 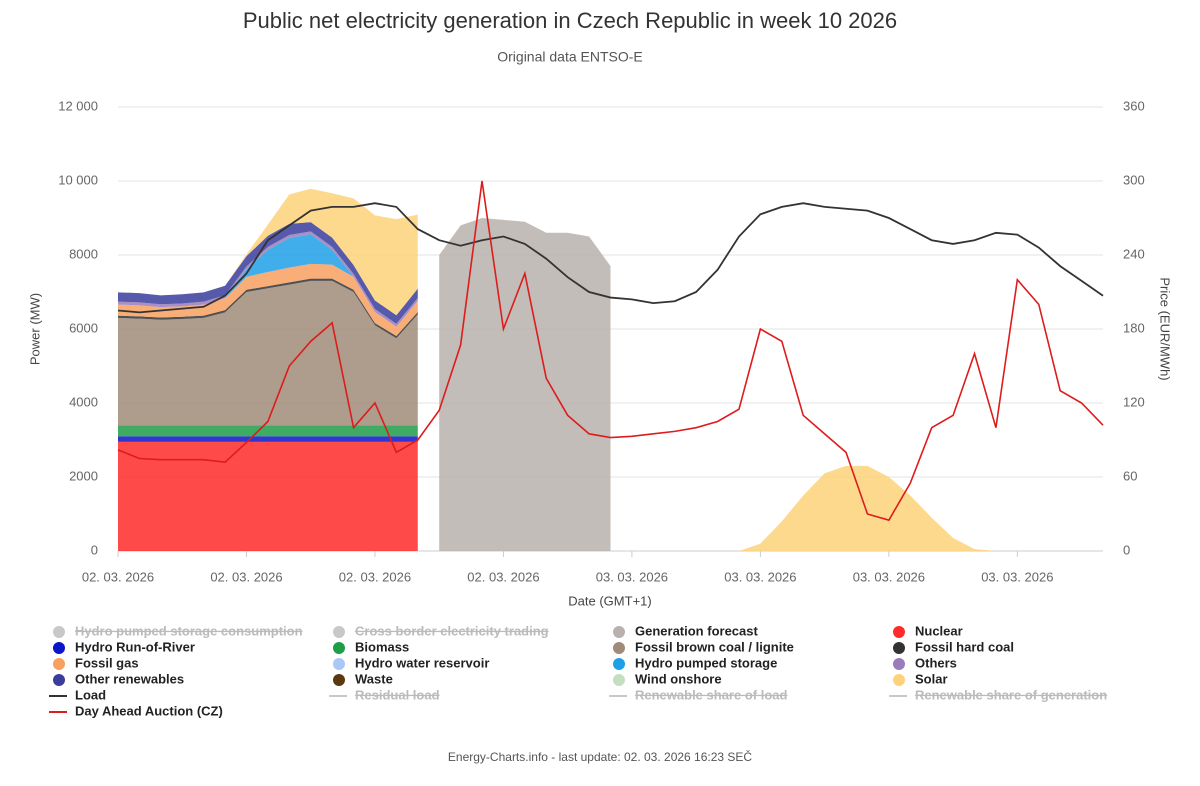 I want to click on y-tick-label: 2000, so click(x=83, y=475).